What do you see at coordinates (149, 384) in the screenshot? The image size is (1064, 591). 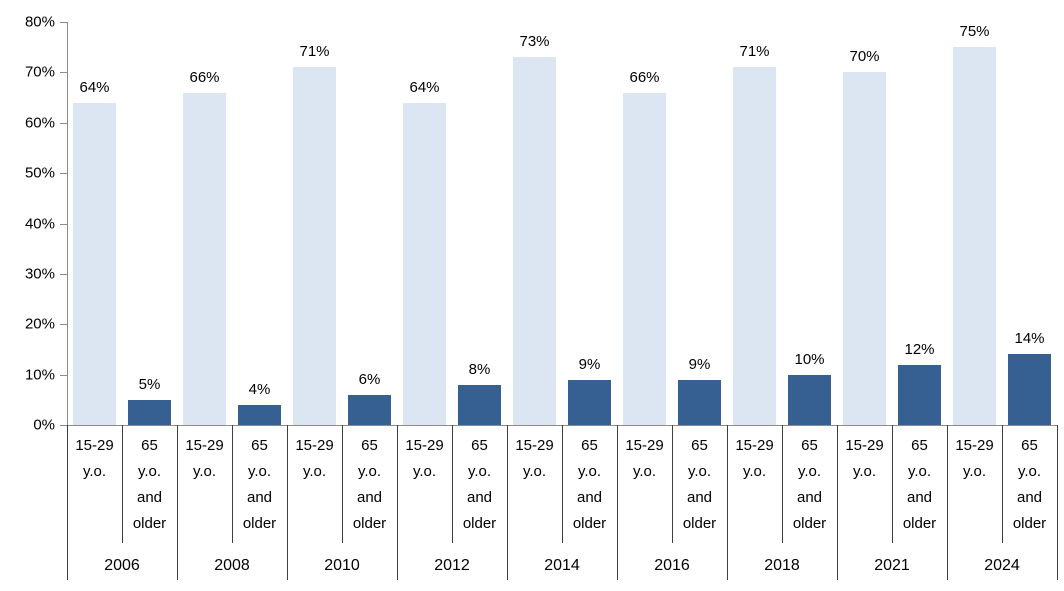 I see `bar-value-label: 5%` at bounding box center [149, 384].